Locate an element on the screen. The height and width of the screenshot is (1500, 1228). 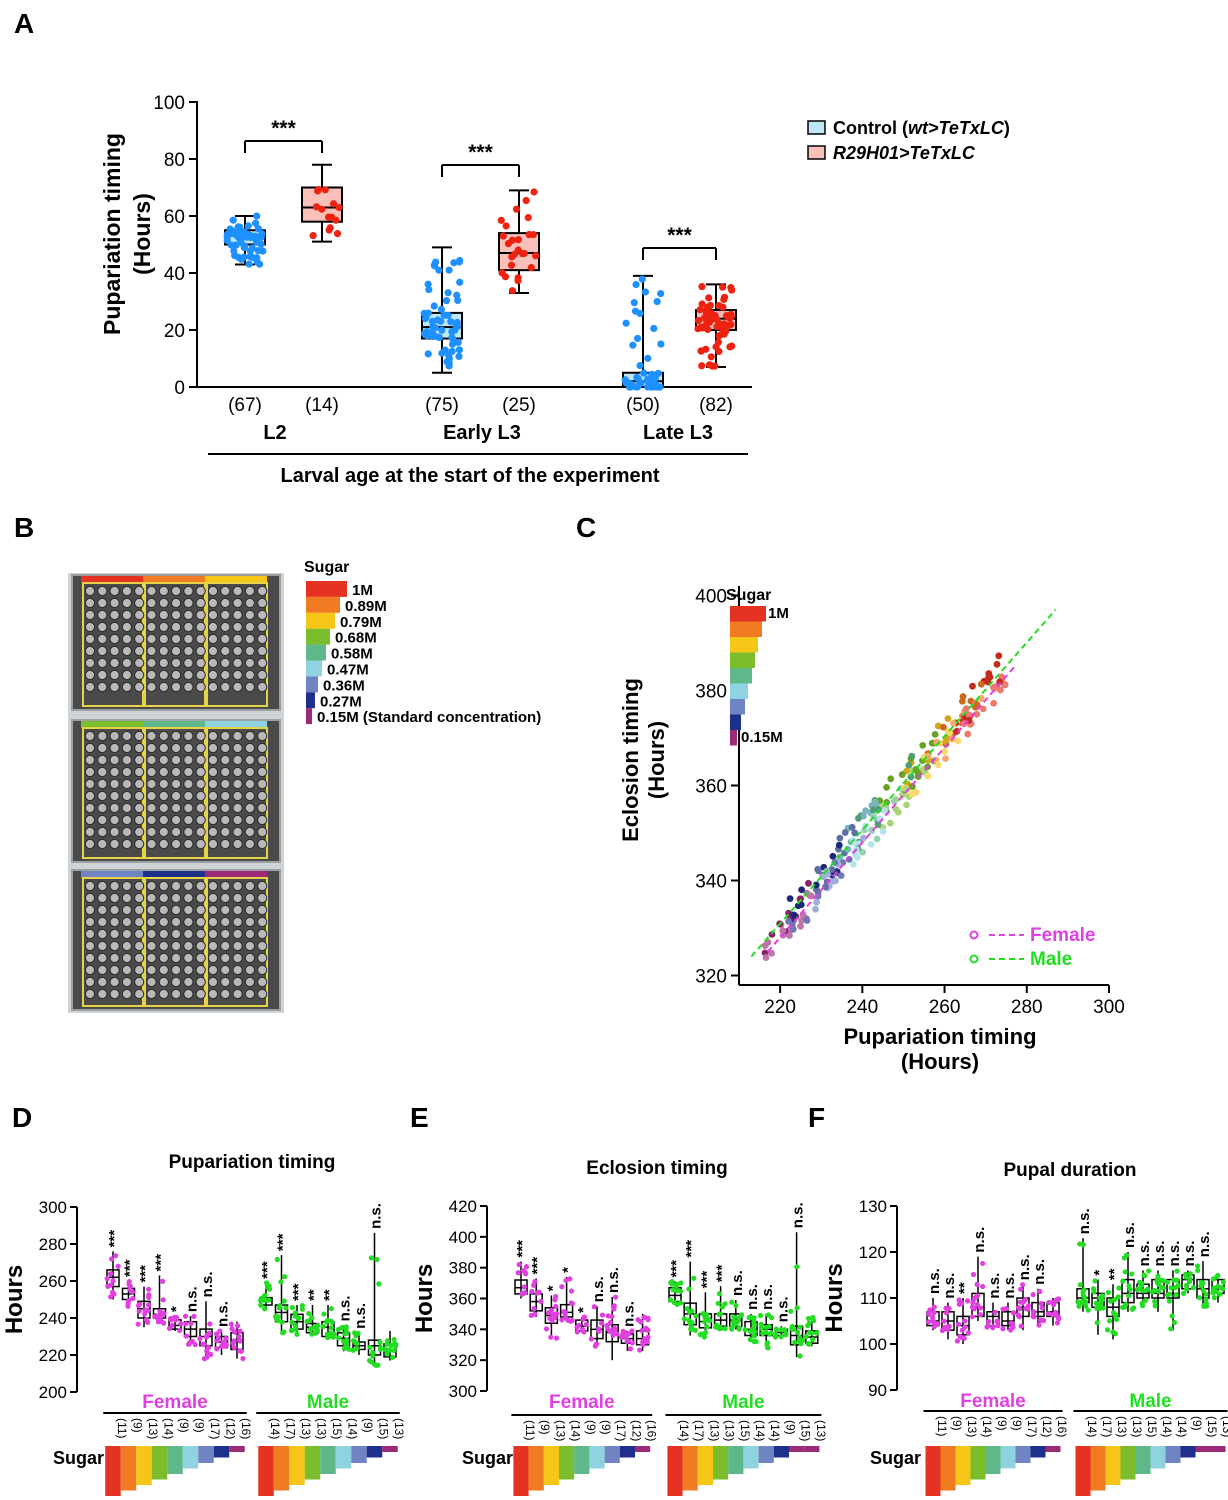
y-tick-label: 420 is located at coordinates (463, 1206).